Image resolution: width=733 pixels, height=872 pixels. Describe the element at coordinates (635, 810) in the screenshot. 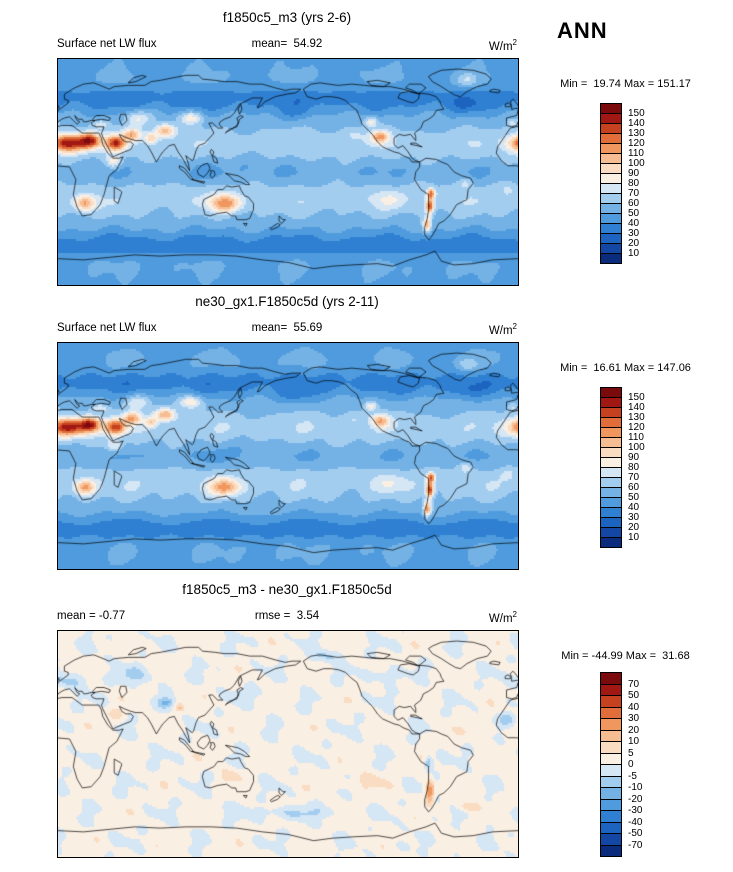

I see `colorbar-tick-label: -30` at that location.